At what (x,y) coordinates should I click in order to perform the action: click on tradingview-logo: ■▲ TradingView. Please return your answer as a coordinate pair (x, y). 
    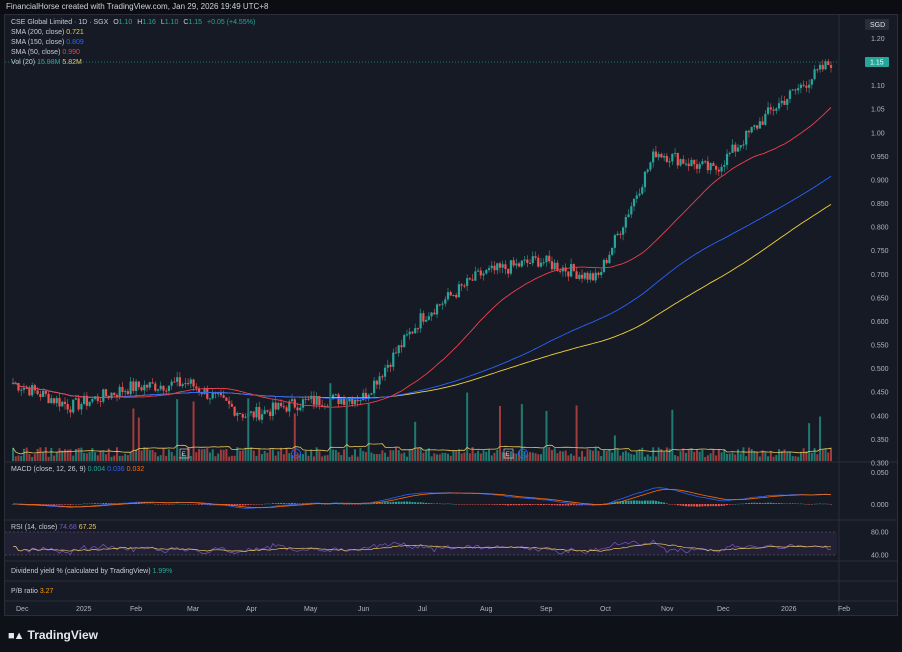
    Looking at the image, I should click on (53, 635).